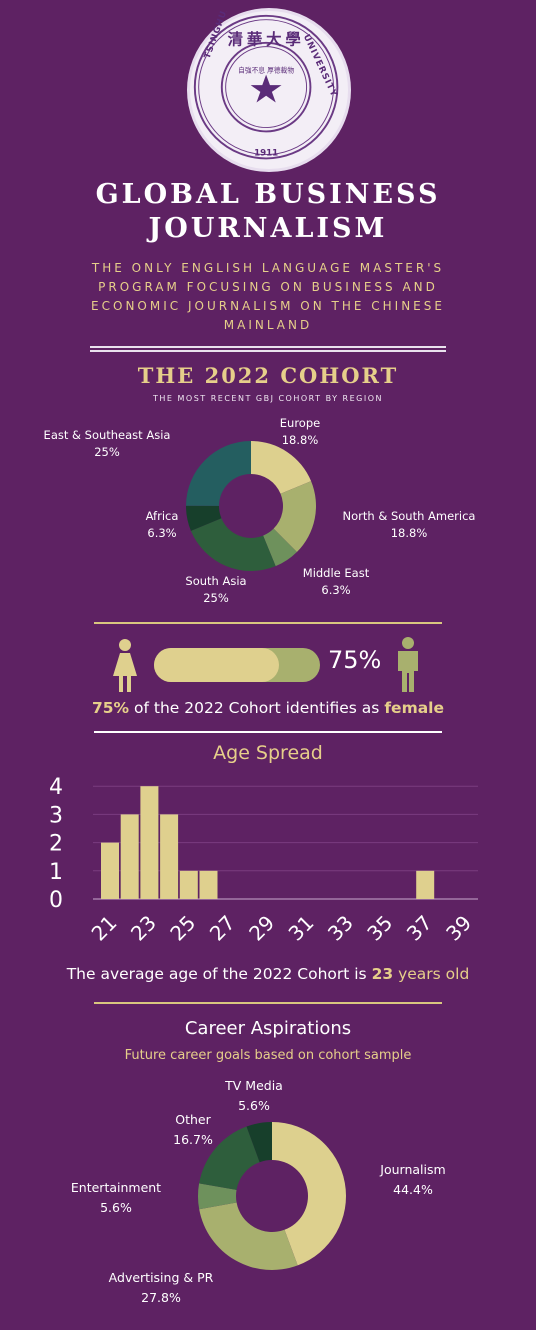 The height and width of the screenshot is (1330, 536). I want to click on tsinghua-seal-logo: 清華大學 TSINGHUA UNIVERSITY 1911 自強不息 厚德載物, so click(269, 90).